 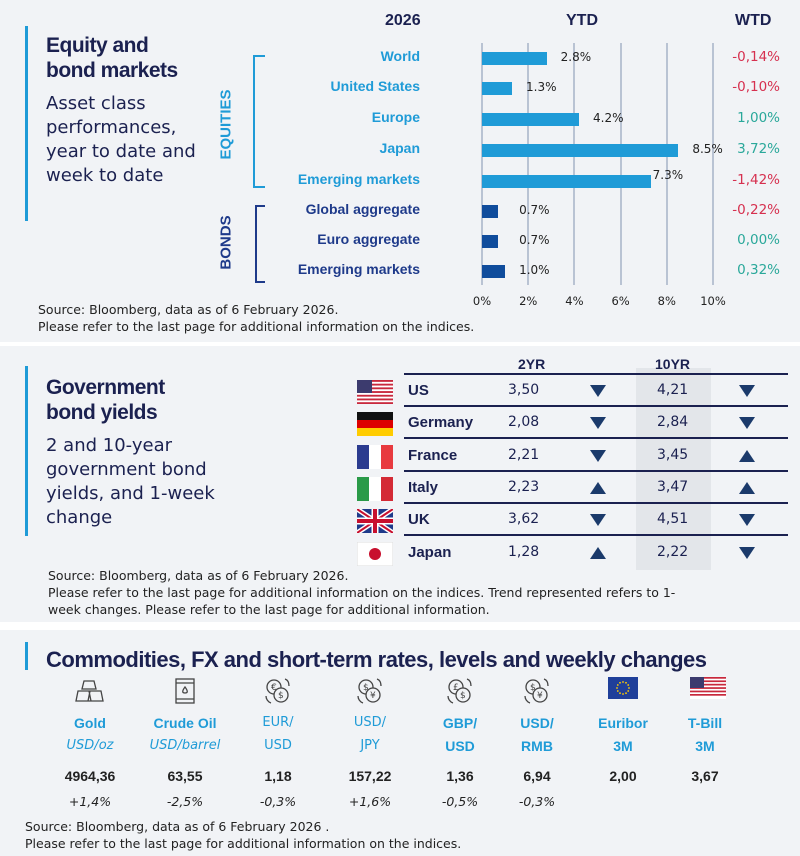 I want to click on commodity-change: -0,3%, so click(x=278, y=801).